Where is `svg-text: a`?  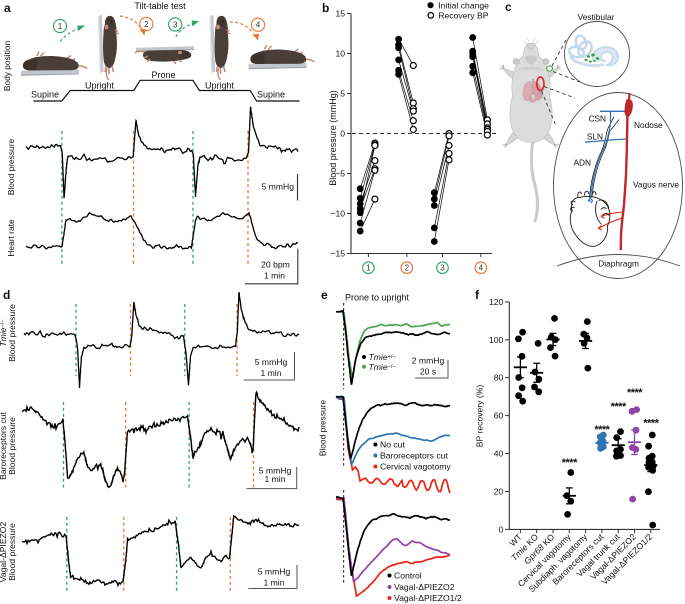
svg-text: a is located at coordinates (7, 8).